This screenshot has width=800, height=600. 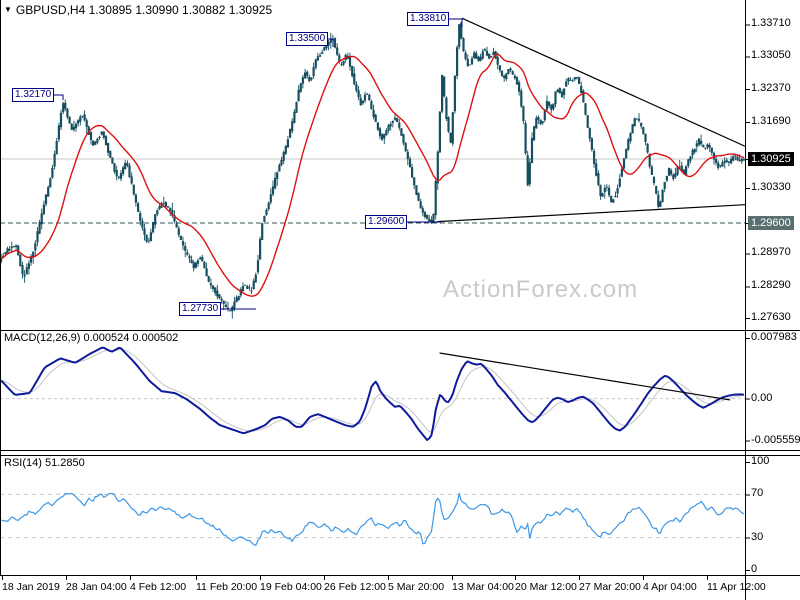 I want to click on date-axis-label: 11 Apr 12:00, so click(x=736, y=587).